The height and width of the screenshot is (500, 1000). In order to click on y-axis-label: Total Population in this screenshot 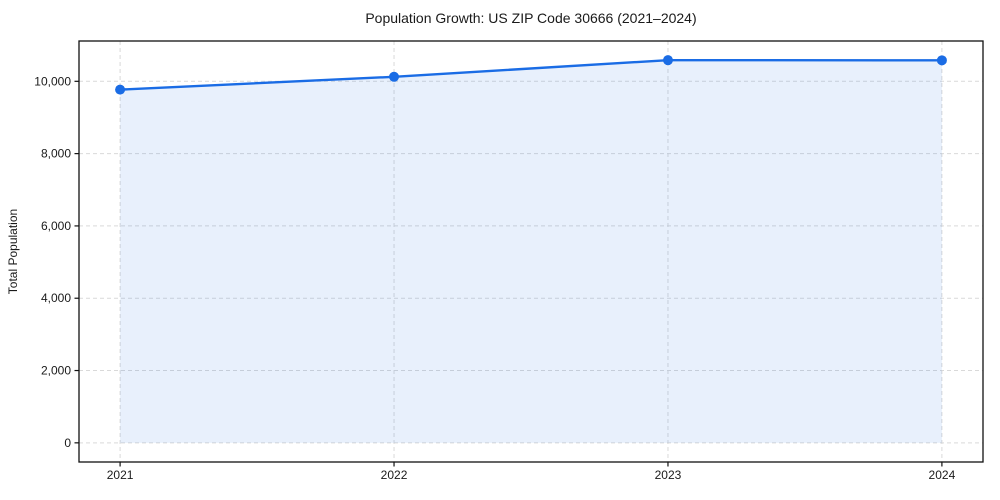, I will do `click(13, 251)`.